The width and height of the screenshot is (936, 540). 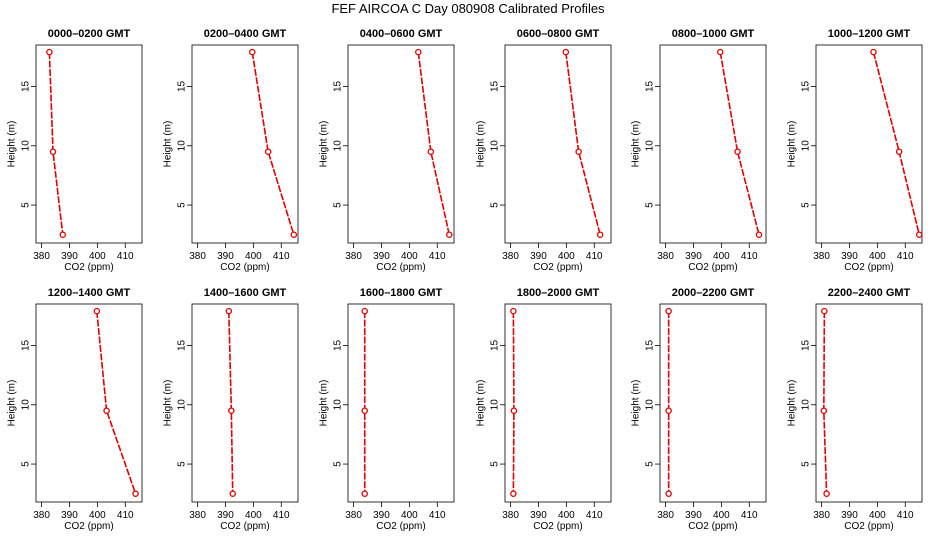 What do you see at coordinates (89, 293) in the screenshot?
I see `panel-title: 1200–1400 GMT` at bounding box center [89, 293].